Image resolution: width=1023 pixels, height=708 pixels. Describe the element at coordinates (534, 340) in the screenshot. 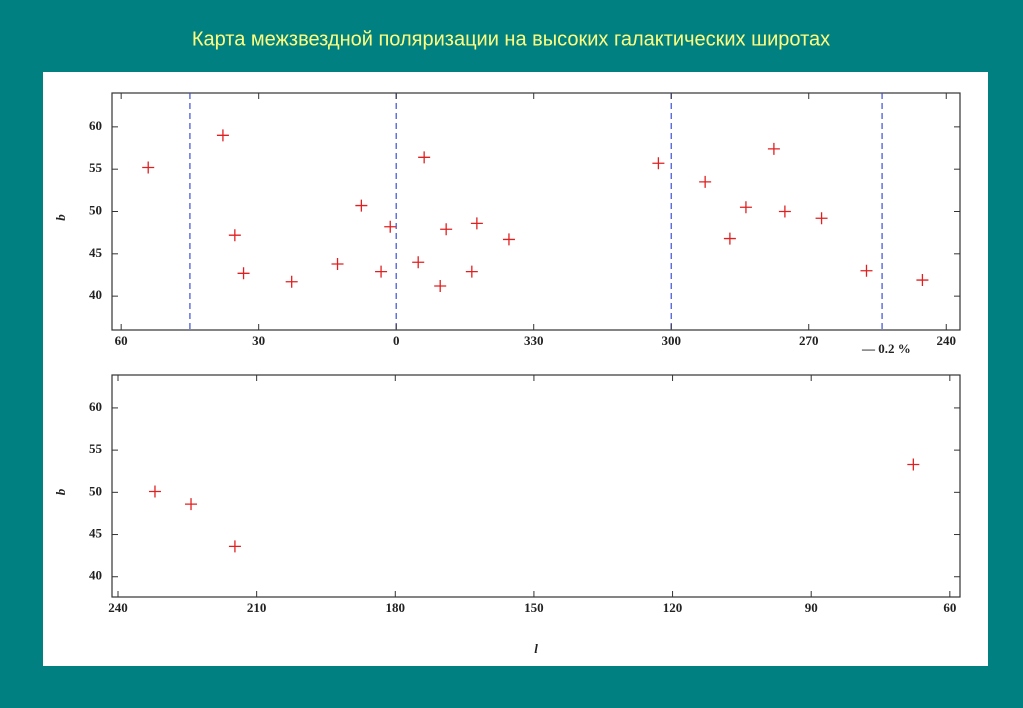

I see `x-tick-label: 330` at that location.